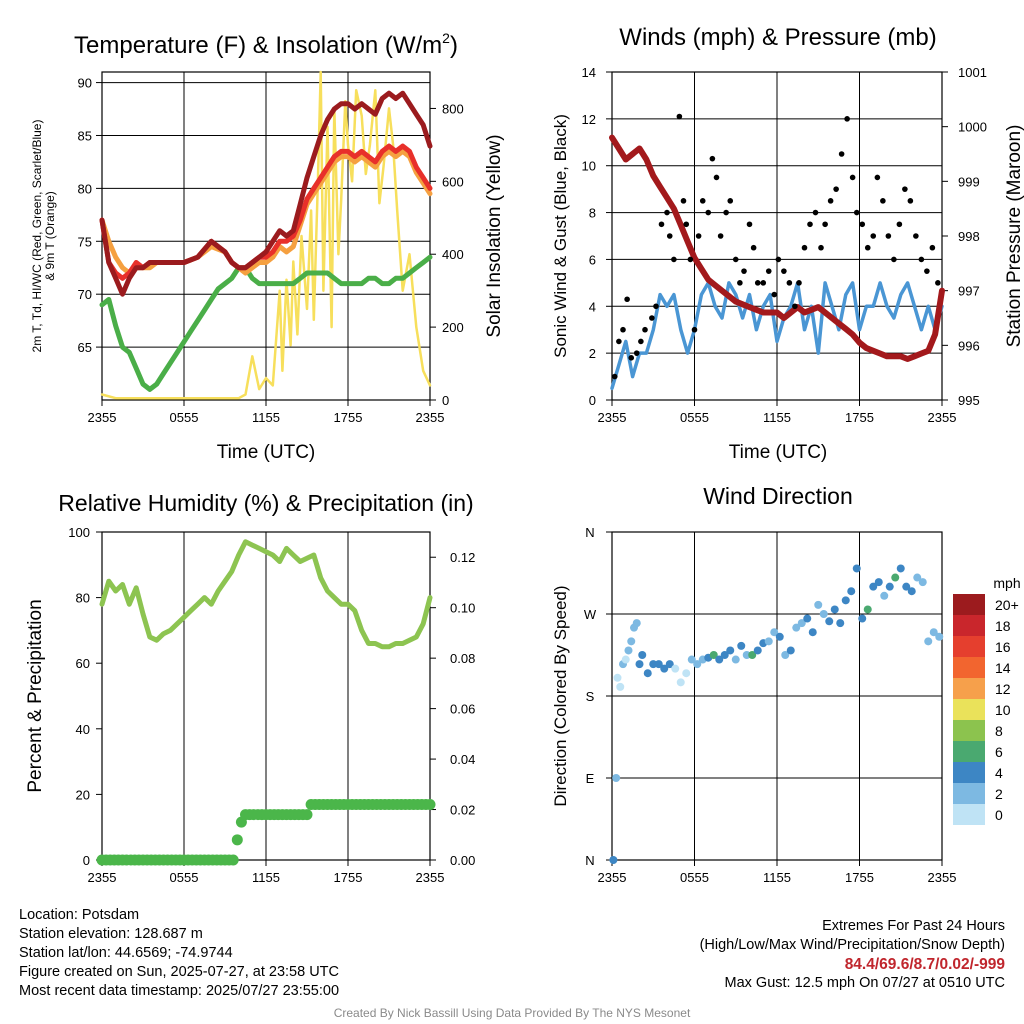 The width and height of the screenshot is (1024, 1024). What do you see at coordinates (589, 119) in the screenshot?
I see `y-tick-label: 12` at bounding box center [589, 119].